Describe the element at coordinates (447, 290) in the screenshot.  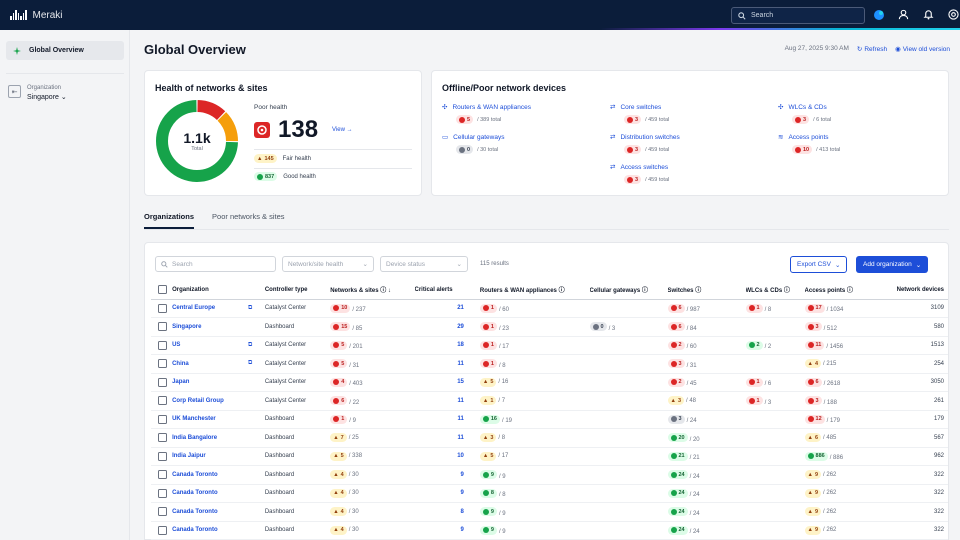
I see `column-header: Critical alerts` at that location.